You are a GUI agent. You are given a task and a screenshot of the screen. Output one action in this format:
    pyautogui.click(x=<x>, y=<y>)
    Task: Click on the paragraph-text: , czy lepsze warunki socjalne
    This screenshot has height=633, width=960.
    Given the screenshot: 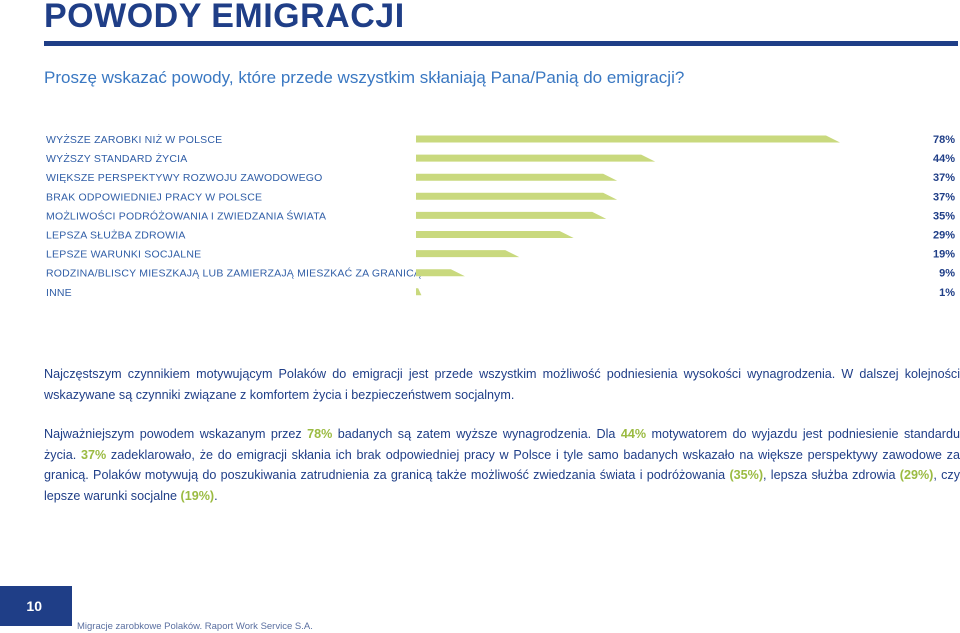 What is the action you would take?
    pyautogui.click(x=502, y=485)
    